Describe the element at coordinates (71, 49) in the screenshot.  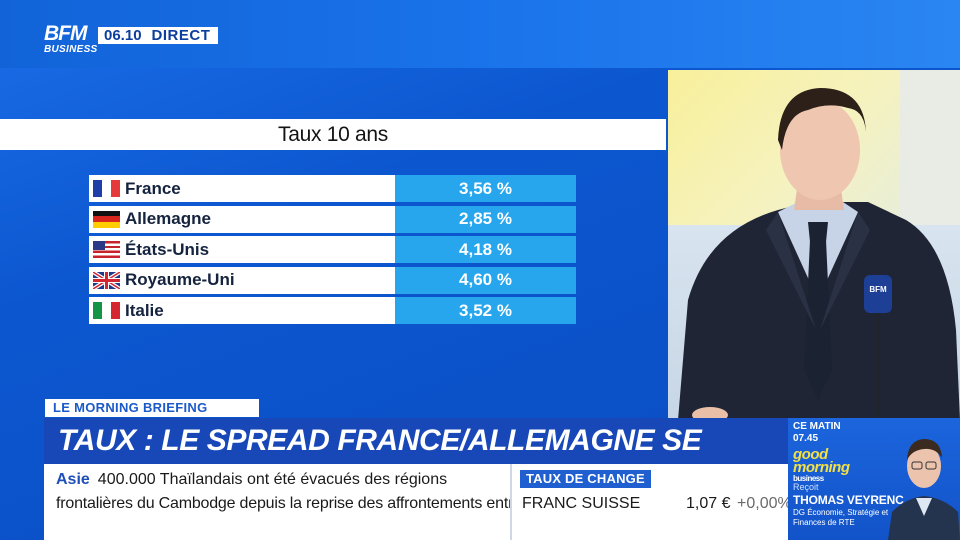
I see `logo-sub: BUSINESS` at that location.